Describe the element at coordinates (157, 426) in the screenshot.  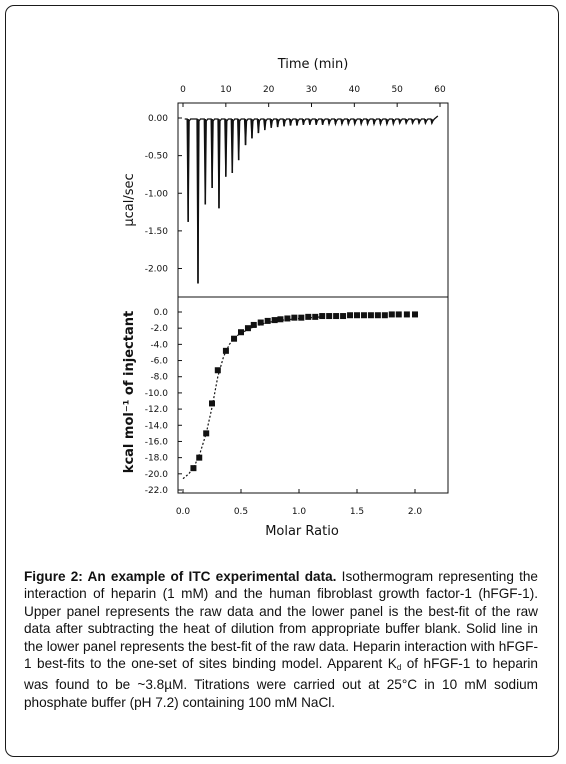
I see `lower-y-tick-label: -14.0` at that location.